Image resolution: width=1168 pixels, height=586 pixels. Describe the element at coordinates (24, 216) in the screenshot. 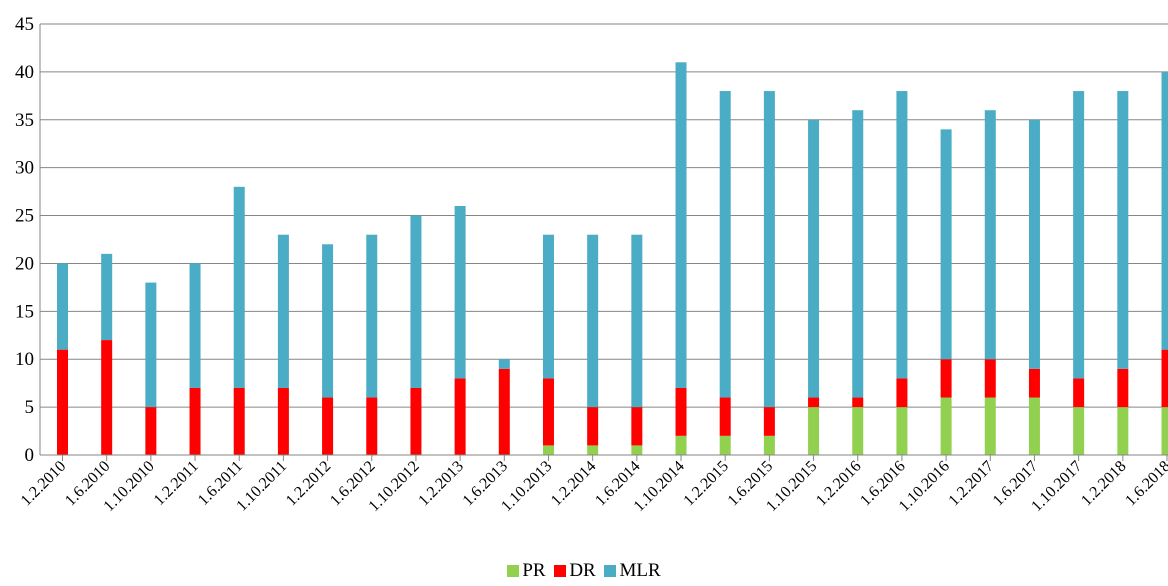

I see `y-tick-label: 25` at that location.